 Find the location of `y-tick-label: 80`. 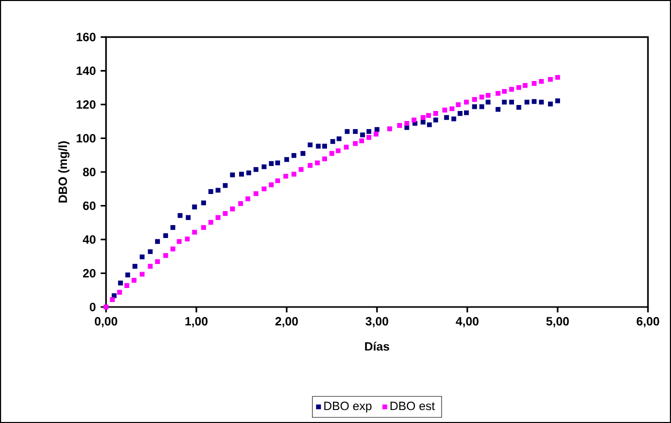

y-tick-label: 80 is located at coordinates (89, 172).